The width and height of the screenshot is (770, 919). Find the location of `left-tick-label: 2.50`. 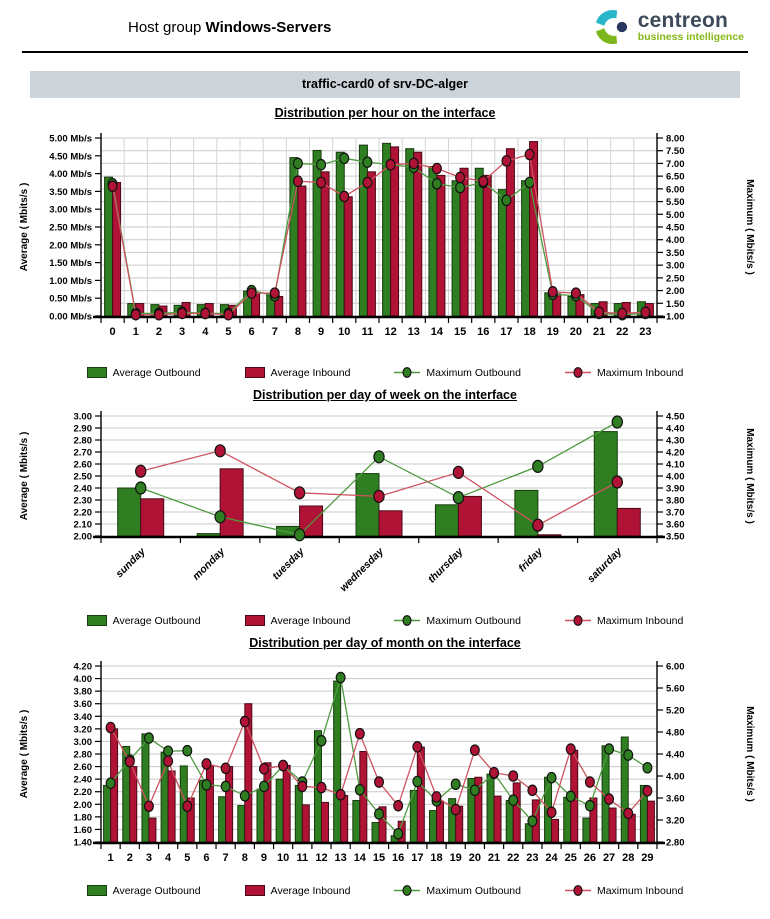

left-tick-label: 2.50 is located at coordinates (83, 477).